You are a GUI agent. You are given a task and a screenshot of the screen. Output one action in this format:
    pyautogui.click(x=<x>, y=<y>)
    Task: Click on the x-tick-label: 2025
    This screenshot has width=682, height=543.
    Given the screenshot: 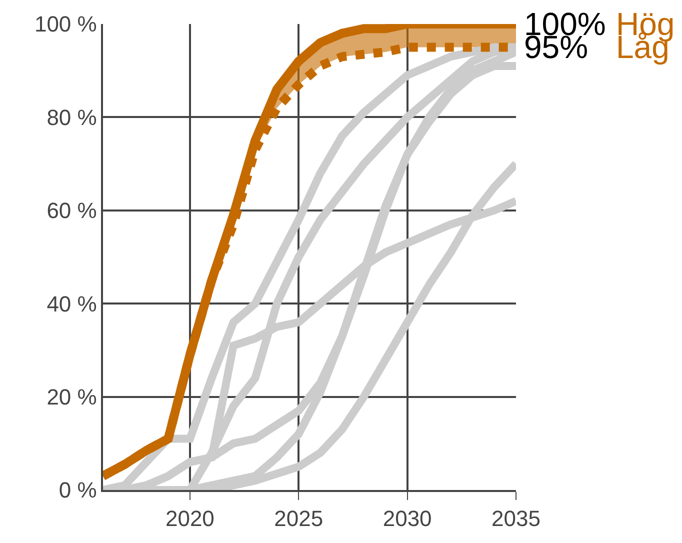 What is the action you would take?
    pyautogui.click(x=299, y=519)
    